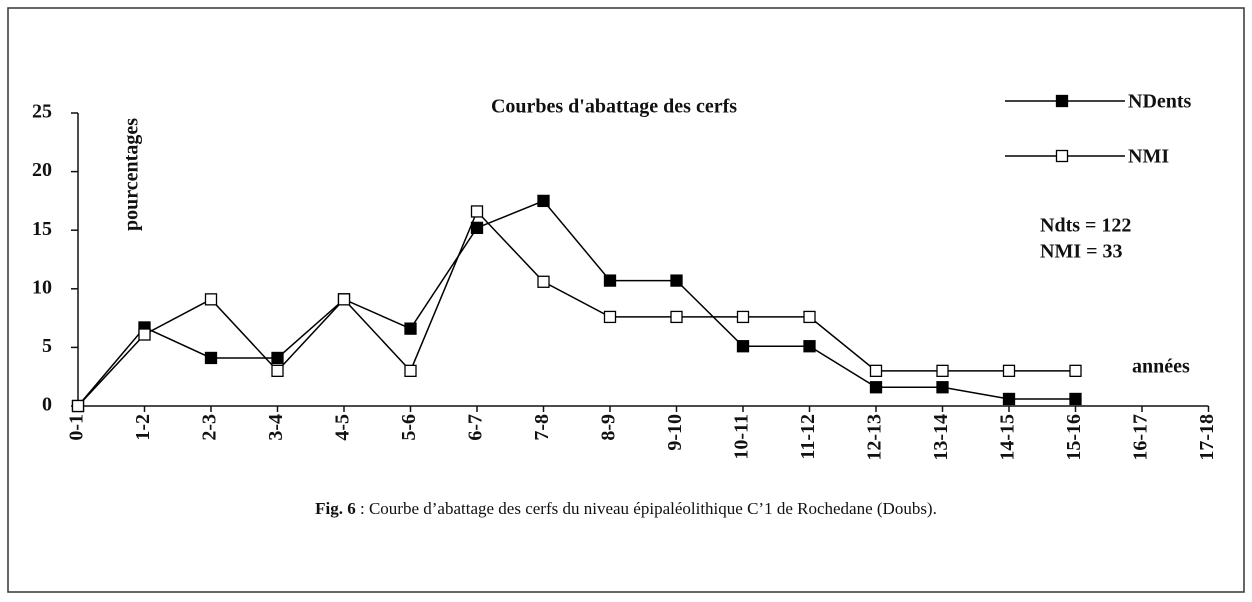 The width and height of the screenshot is (1252, 602). Describe the element at coordinates (343, 427) in the screenshot. I see `x-tick-label: 4-5` at that location.